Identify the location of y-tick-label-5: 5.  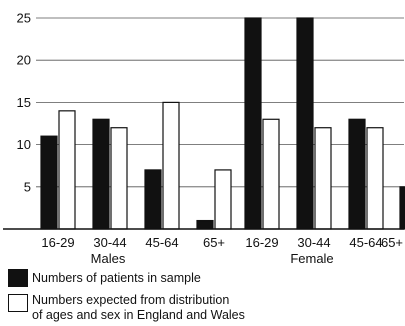
(27, 186).